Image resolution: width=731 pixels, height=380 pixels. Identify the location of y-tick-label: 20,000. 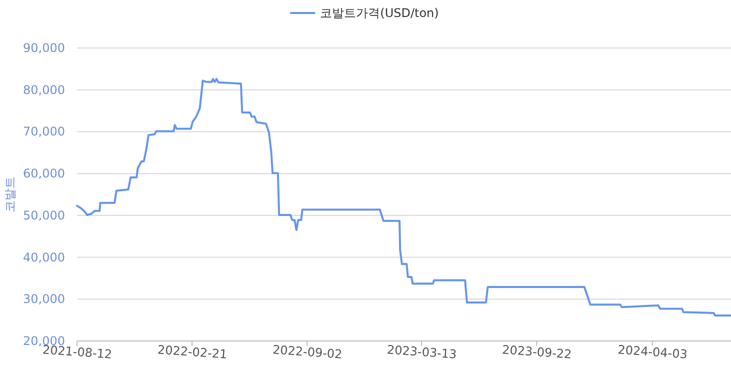
(44, 341).